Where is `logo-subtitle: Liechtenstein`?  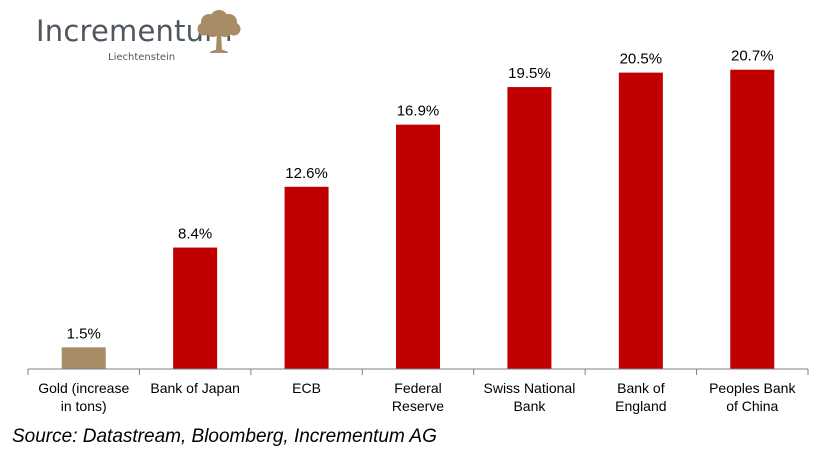
logo-subtitle: Liechtenstein is located at coordinates (142, 57).